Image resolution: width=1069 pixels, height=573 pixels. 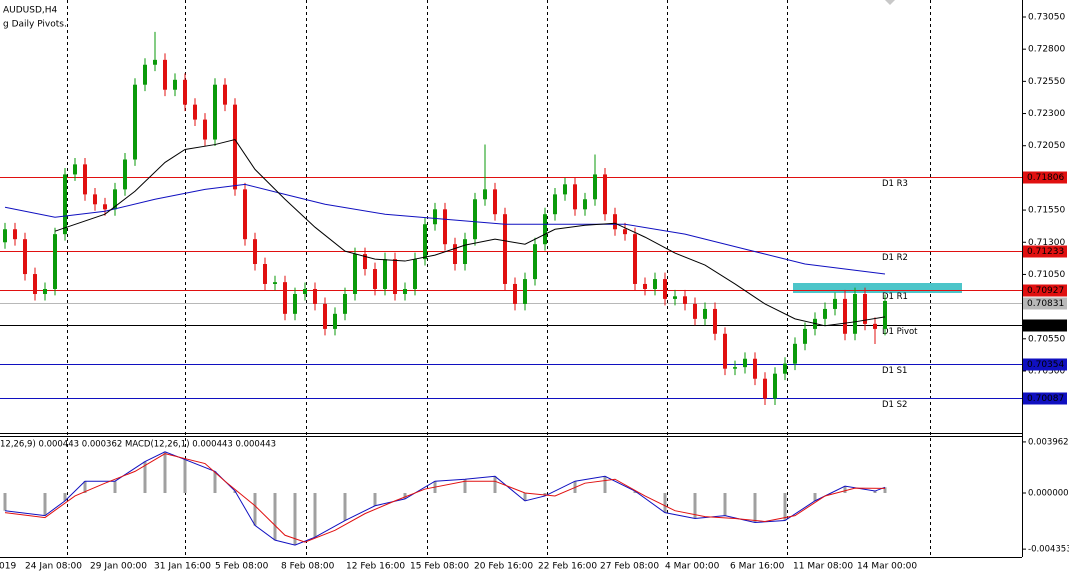 I want to click on x-axis-label: 31 Jan 16:00, so click(x=182, y=567).